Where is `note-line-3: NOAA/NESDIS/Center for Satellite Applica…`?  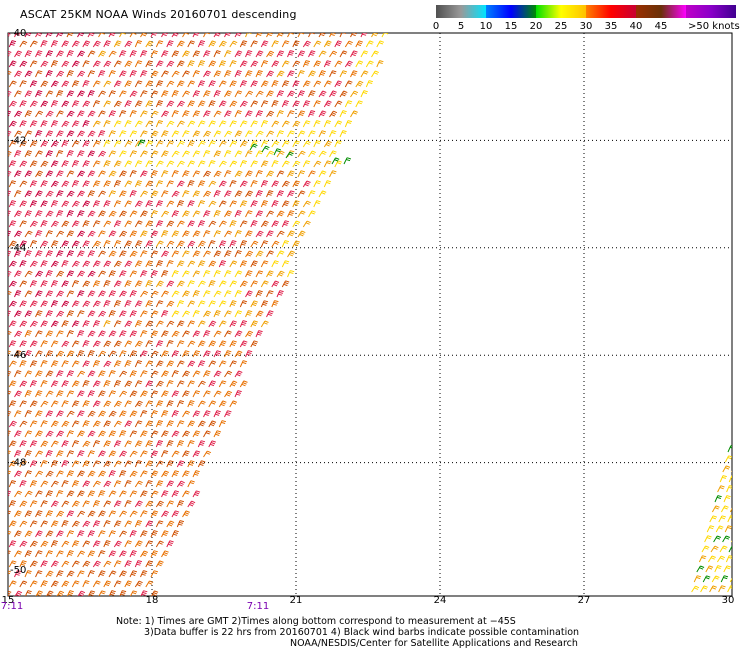 note-line-3: NOAA/NESDIS/Center for Satellite Applica… is located at coordinates (434, 643).